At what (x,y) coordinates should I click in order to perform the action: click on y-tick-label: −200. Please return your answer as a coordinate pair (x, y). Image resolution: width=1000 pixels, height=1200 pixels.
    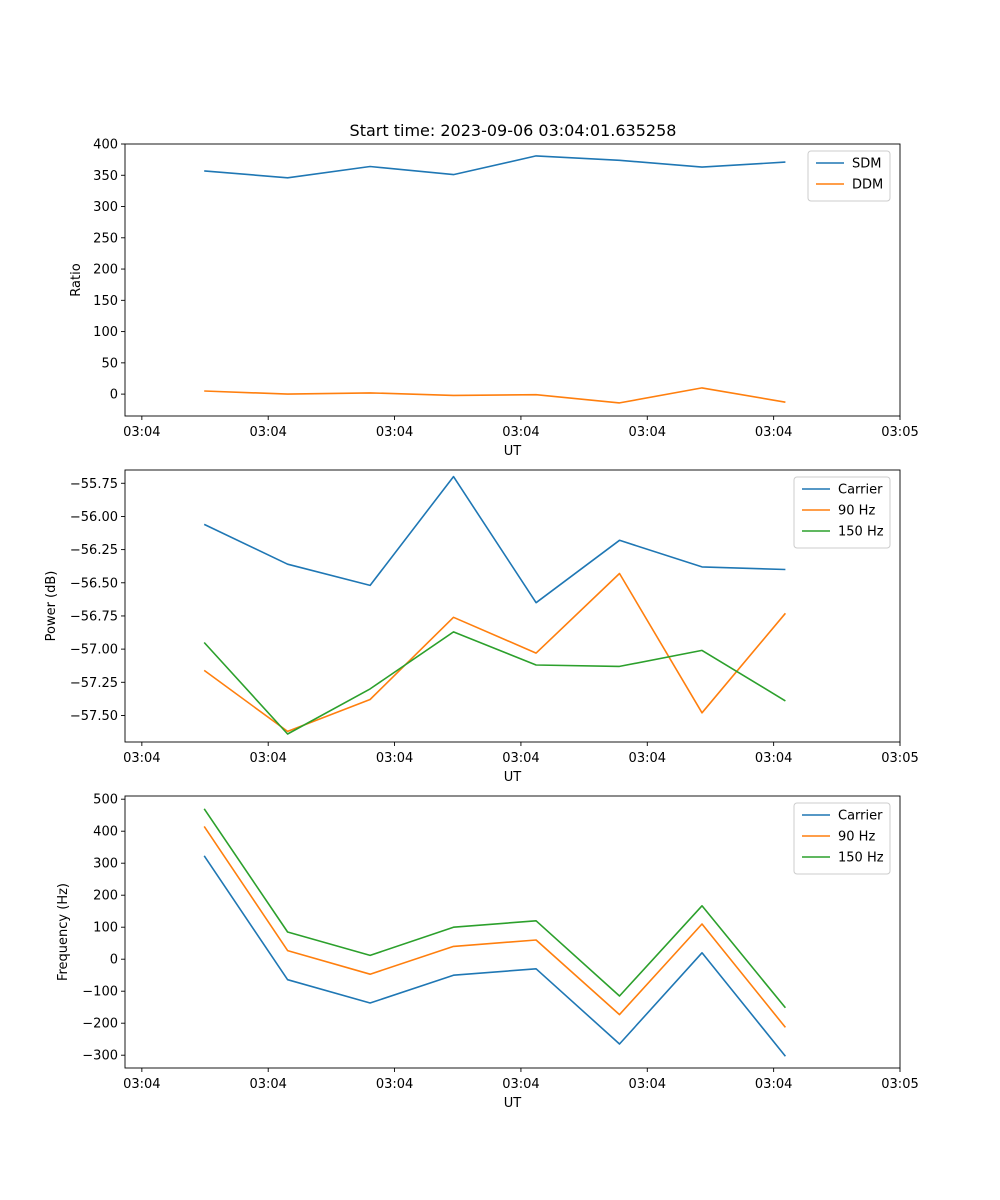
    Looking at the image, I should click on (100, 1024).